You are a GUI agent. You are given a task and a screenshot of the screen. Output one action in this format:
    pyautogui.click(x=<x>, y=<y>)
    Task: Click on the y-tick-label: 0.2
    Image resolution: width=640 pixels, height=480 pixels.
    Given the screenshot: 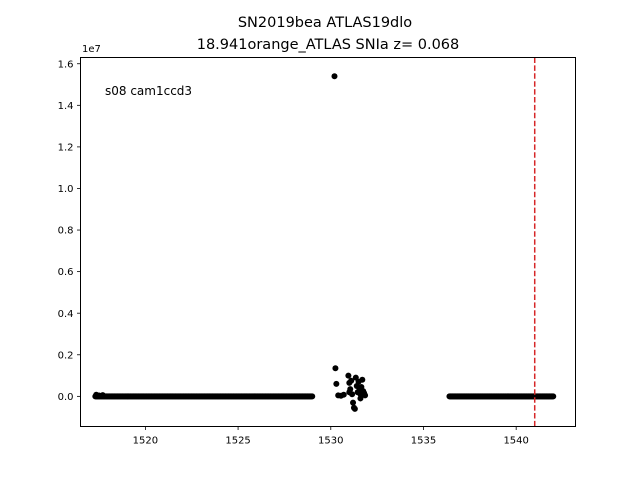 What is the action you would take?
    pyautogui.click(x=66, y=355)
    